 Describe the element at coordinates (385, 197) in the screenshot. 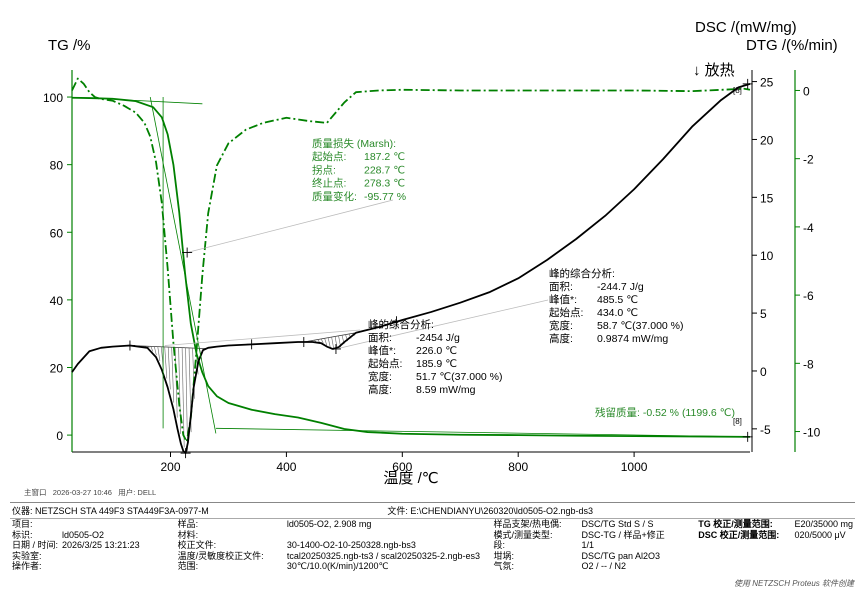

I see `mass-loss-annotation-value: -95.77 %` at that location.